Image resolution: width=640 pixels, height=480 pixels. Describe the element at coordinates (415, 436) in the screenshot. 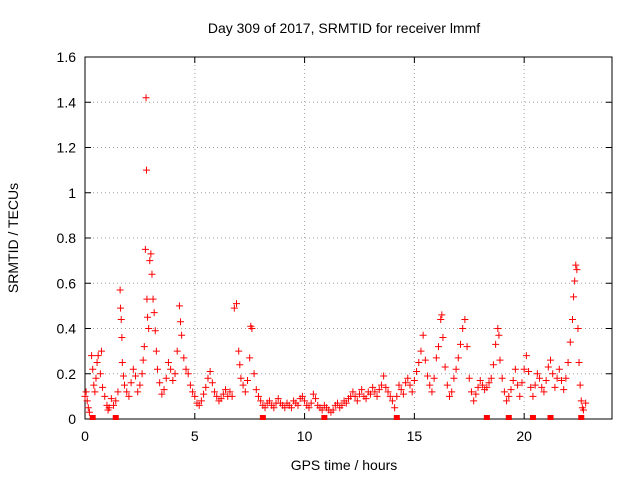

I see `x-tick-label: 15` at that location.